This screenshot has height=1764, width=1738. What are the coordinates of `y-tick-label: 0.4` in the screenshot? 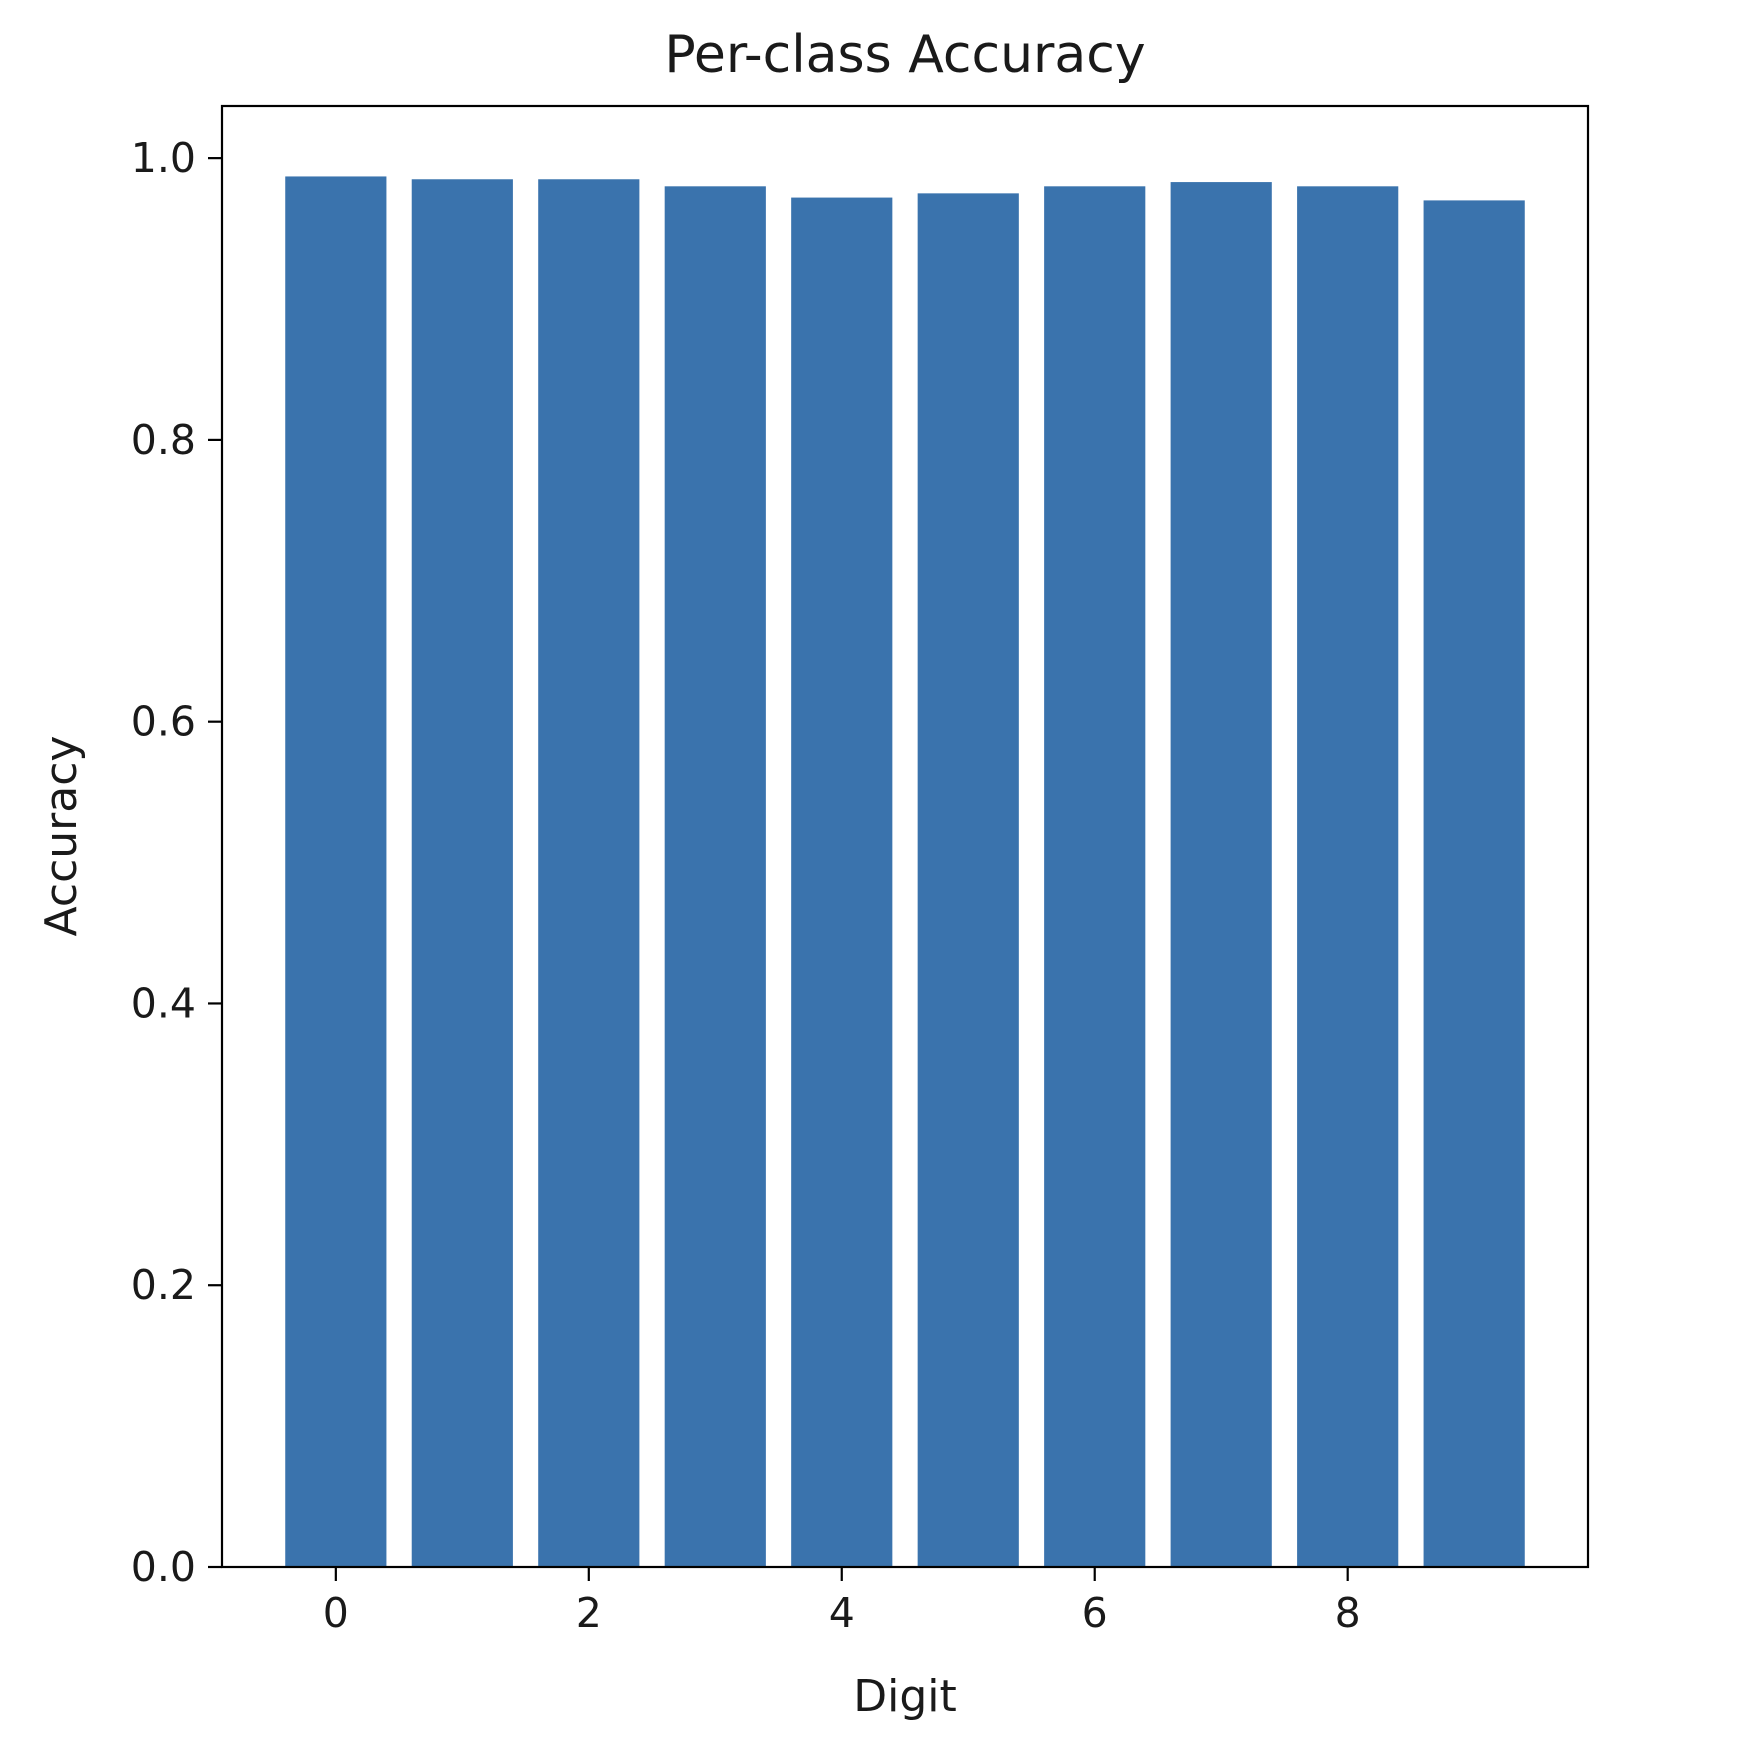 It's located at (163, 1003).